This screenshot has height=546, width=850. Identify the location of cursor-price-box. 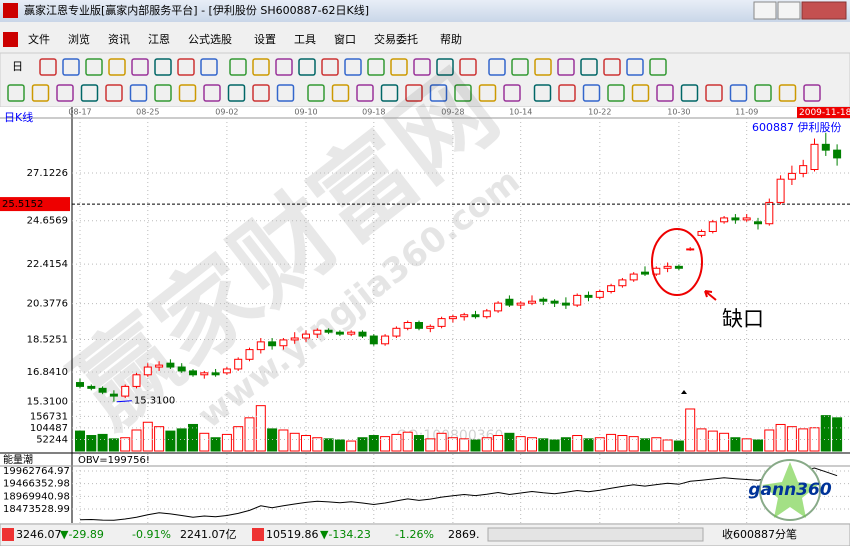
(35, 204).